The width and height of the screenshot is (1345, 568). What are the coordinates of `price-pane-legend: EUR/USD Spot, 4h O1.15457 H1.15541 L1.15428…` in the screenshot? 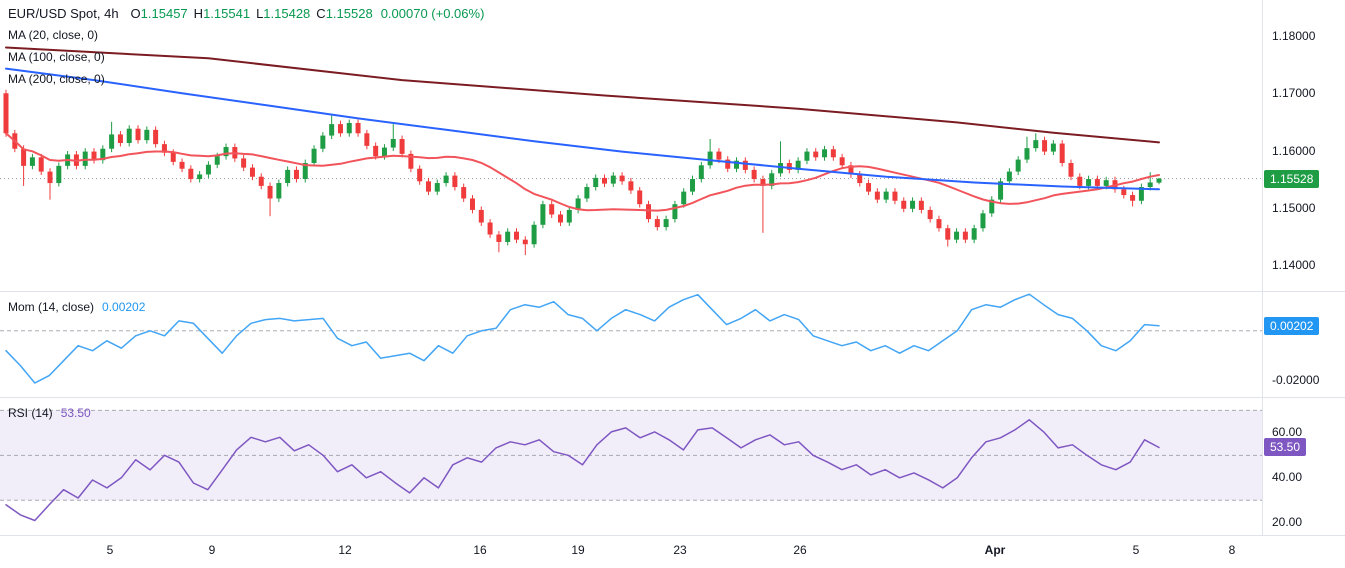 It's located at (246, 47).